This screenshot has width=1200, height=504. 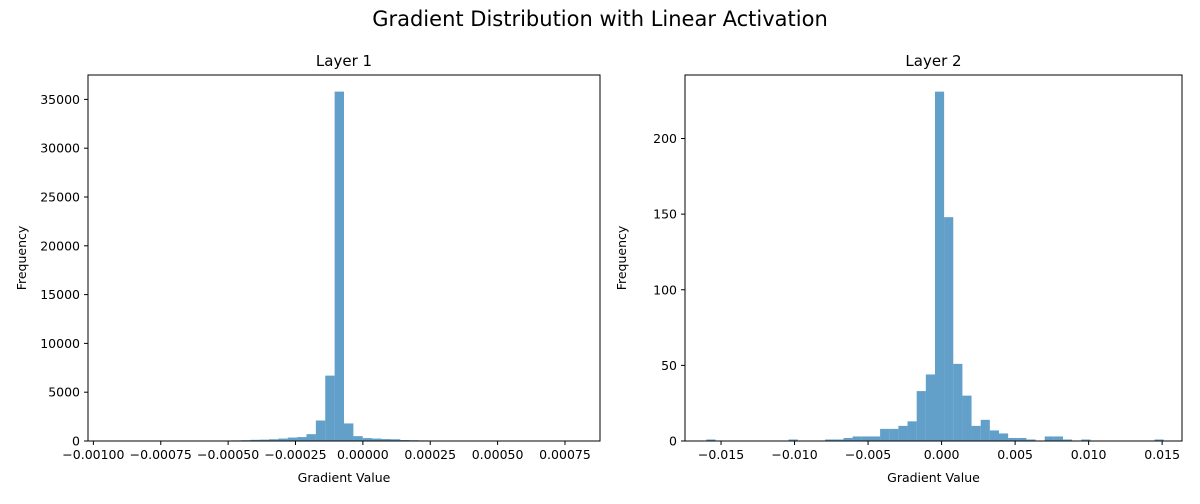 I want to click on x-tick-label: −0.00100, so click(x=93, y=454).